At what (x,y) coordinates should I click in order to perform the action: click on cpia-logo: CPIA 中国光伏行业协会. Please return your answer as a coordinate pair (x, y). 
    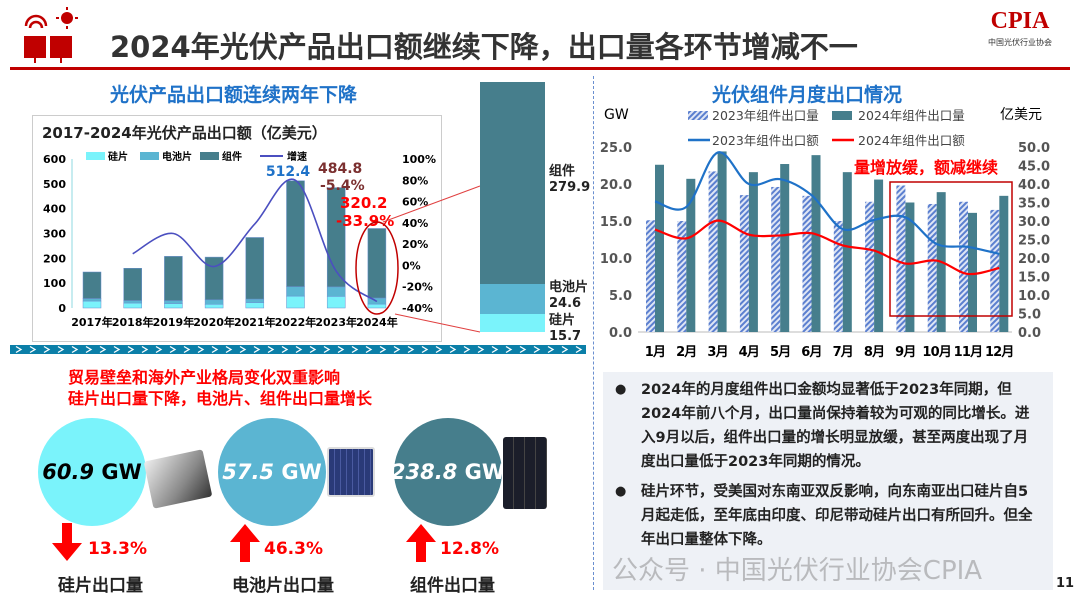
    Looking at the image, I should click on (1020, 28).